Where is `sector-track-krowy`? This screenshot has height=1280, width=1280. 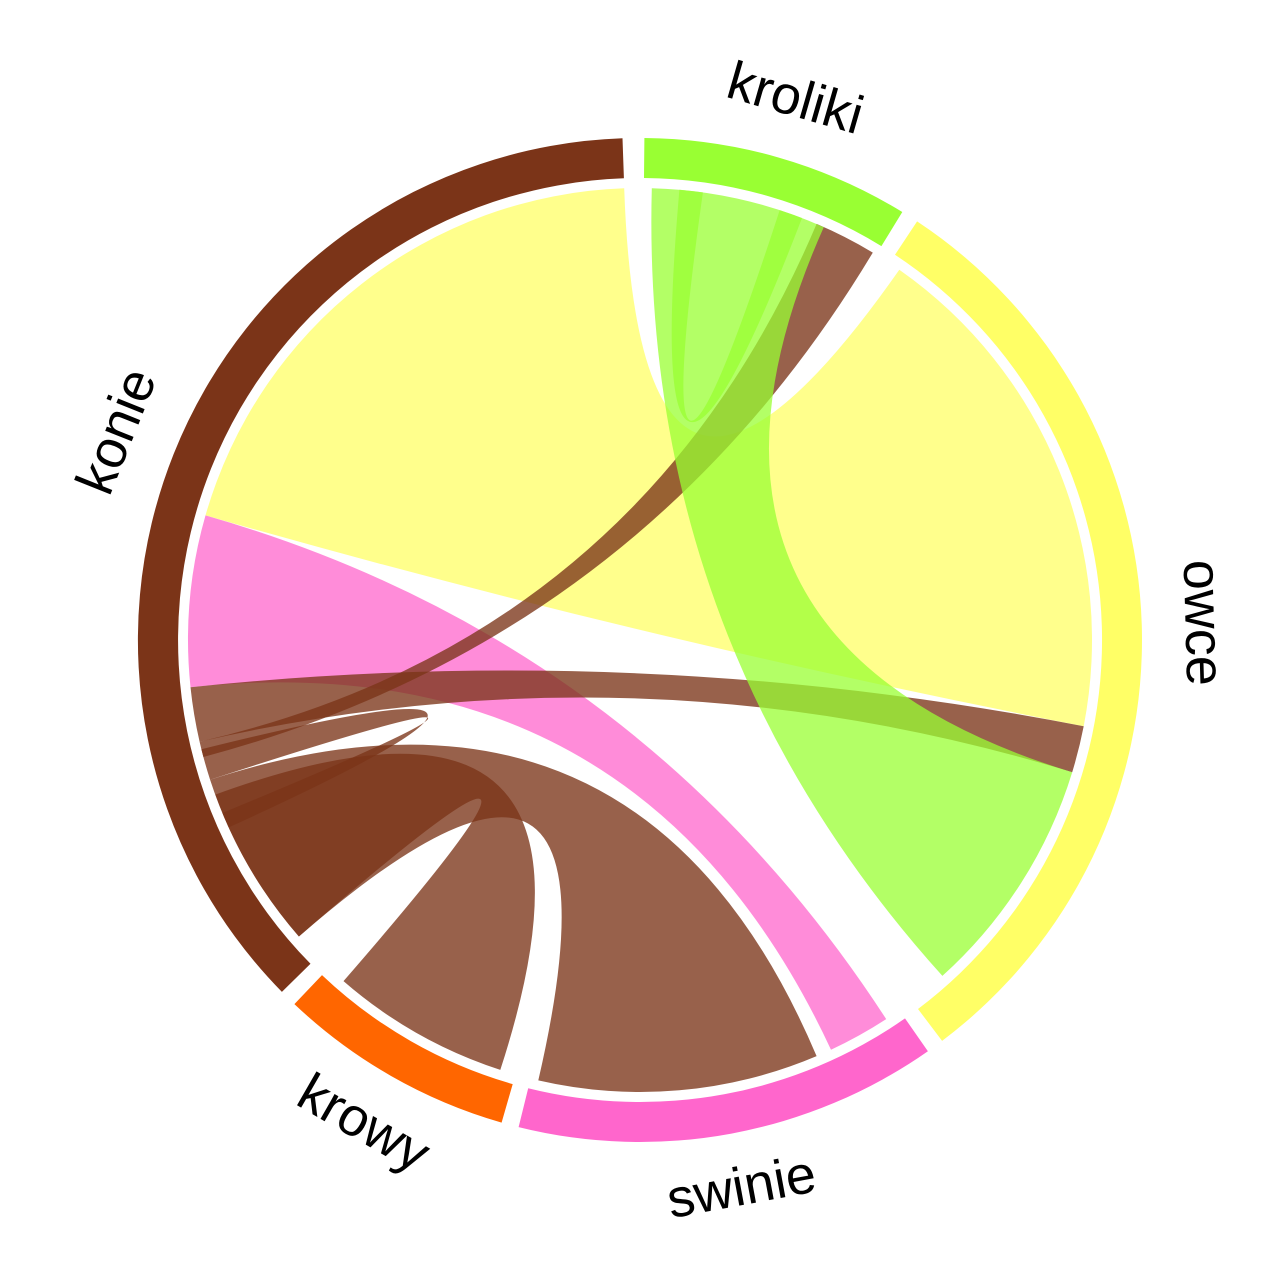
sector-track-krowy is located at coordinates (403, 1049).